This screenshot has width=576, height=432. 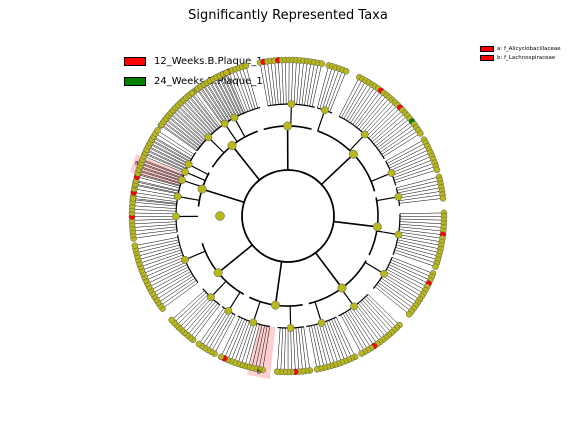 I want to click on clade-entry-a: a: f_Alicyclobacillaceae, so click(x=520, y=48).